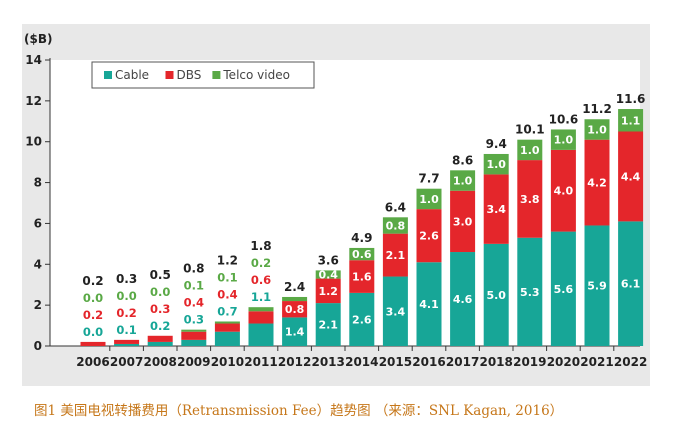 This screenshot has width=677, height=446. I want to click on total-label: 11.2, so click(597, 109).